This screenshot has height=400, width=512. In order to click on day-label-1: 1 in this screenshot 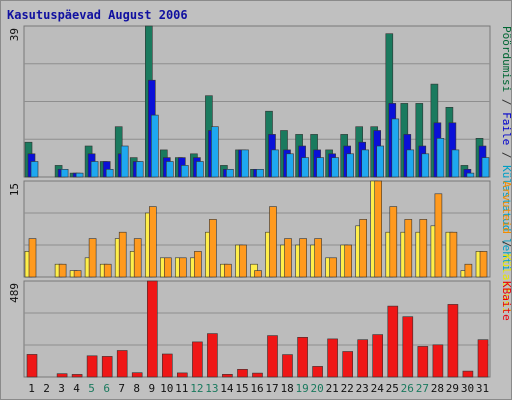, I will do `click(31, 388)`.